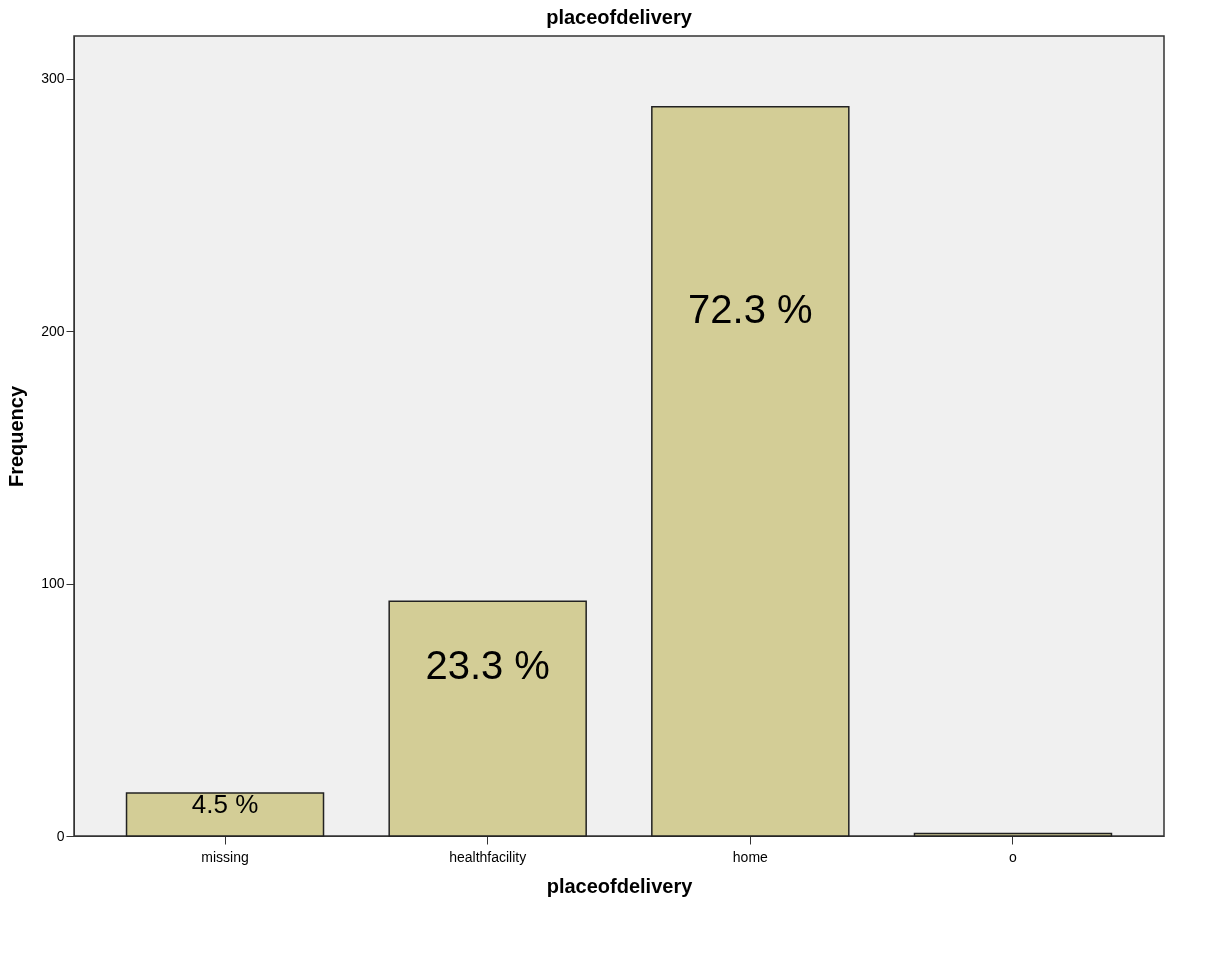 The image size is (1217, 957). What do you see at coordinates (488, 856) in the screenshot?
I see `x-tick-label: healthfacility` at bounding box center [488, 856].